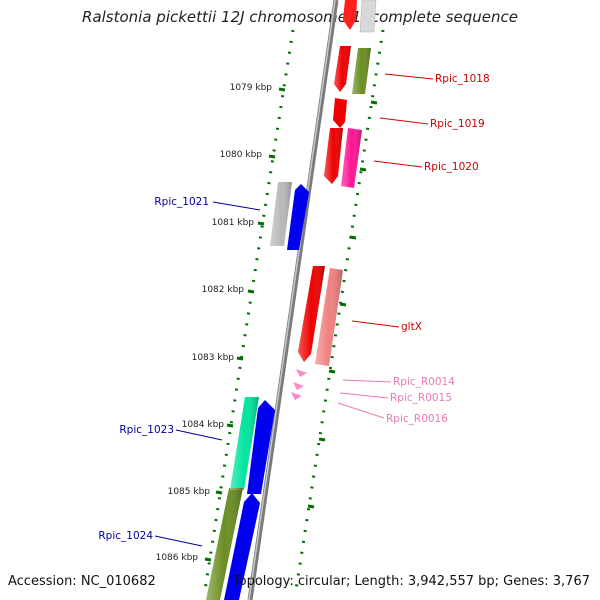 Image resolution: width=600 pixels, height=600 pixels. Describe the element at coordinates (241, 155) in the screenshot. I see `kbp-label: 1080 kbp` at that location.